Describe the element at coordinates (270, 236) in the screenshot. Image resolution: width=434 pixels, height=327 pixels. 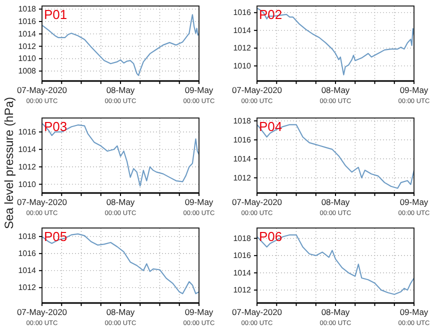
I see `chart-title: P06` at that location.